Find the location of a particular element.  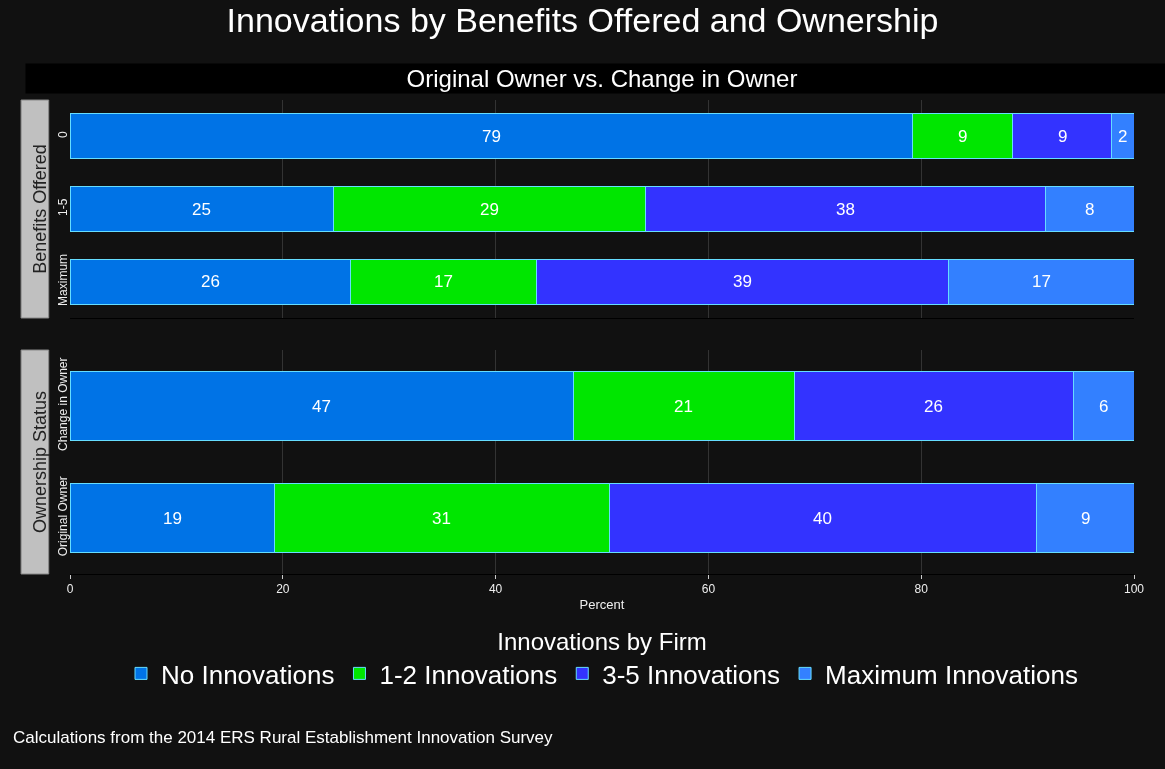

legend-label: 3-5 Innovations is located at coordinates (691, 674).